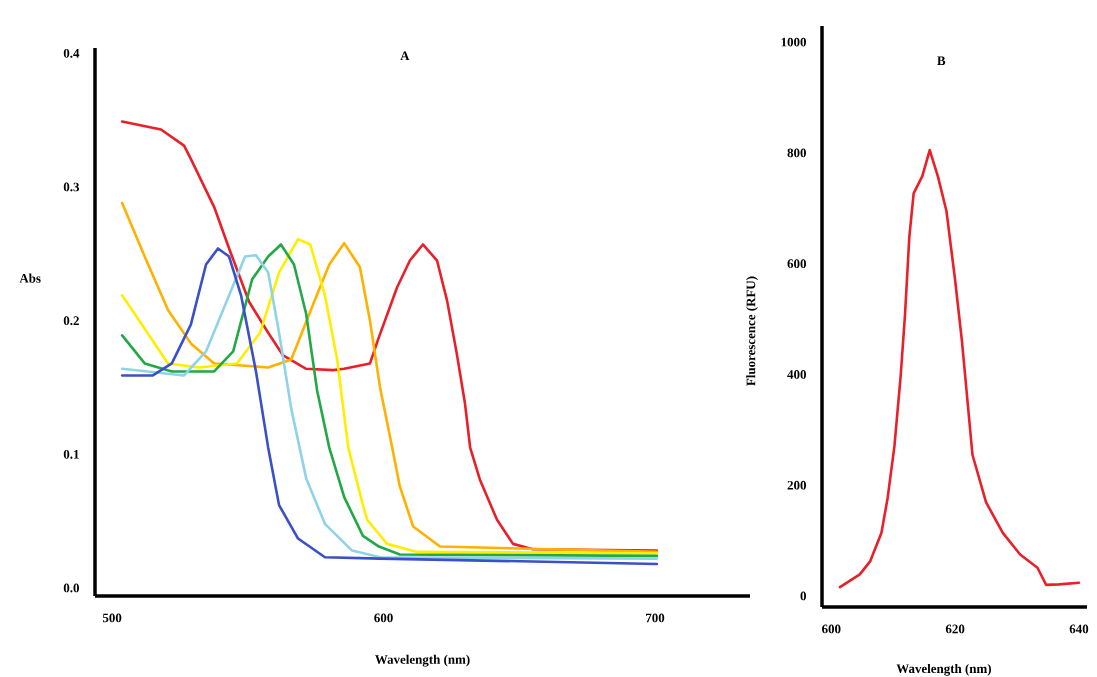 The image size is (1097, 677). What do you see at coordinates (1079, 629) in the screenshot?
I see `x-tick-label: 640` at bounding box center [1079, 629].